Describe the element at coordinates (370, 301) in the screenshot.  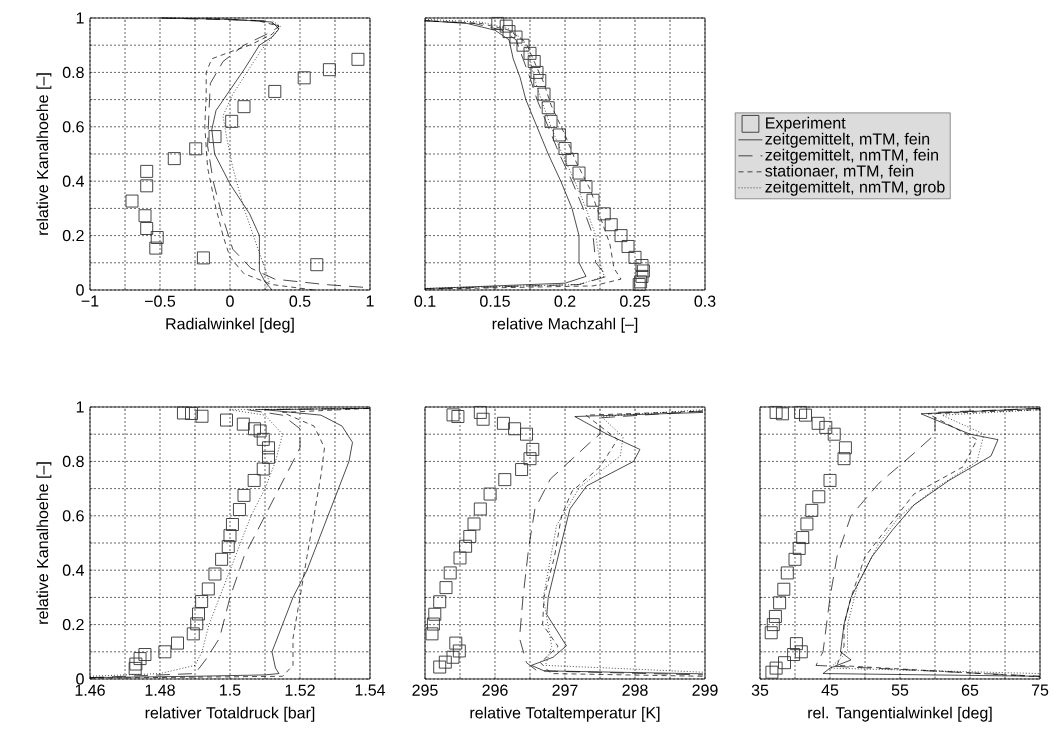
I see `x-tick-label: 1` at that location.